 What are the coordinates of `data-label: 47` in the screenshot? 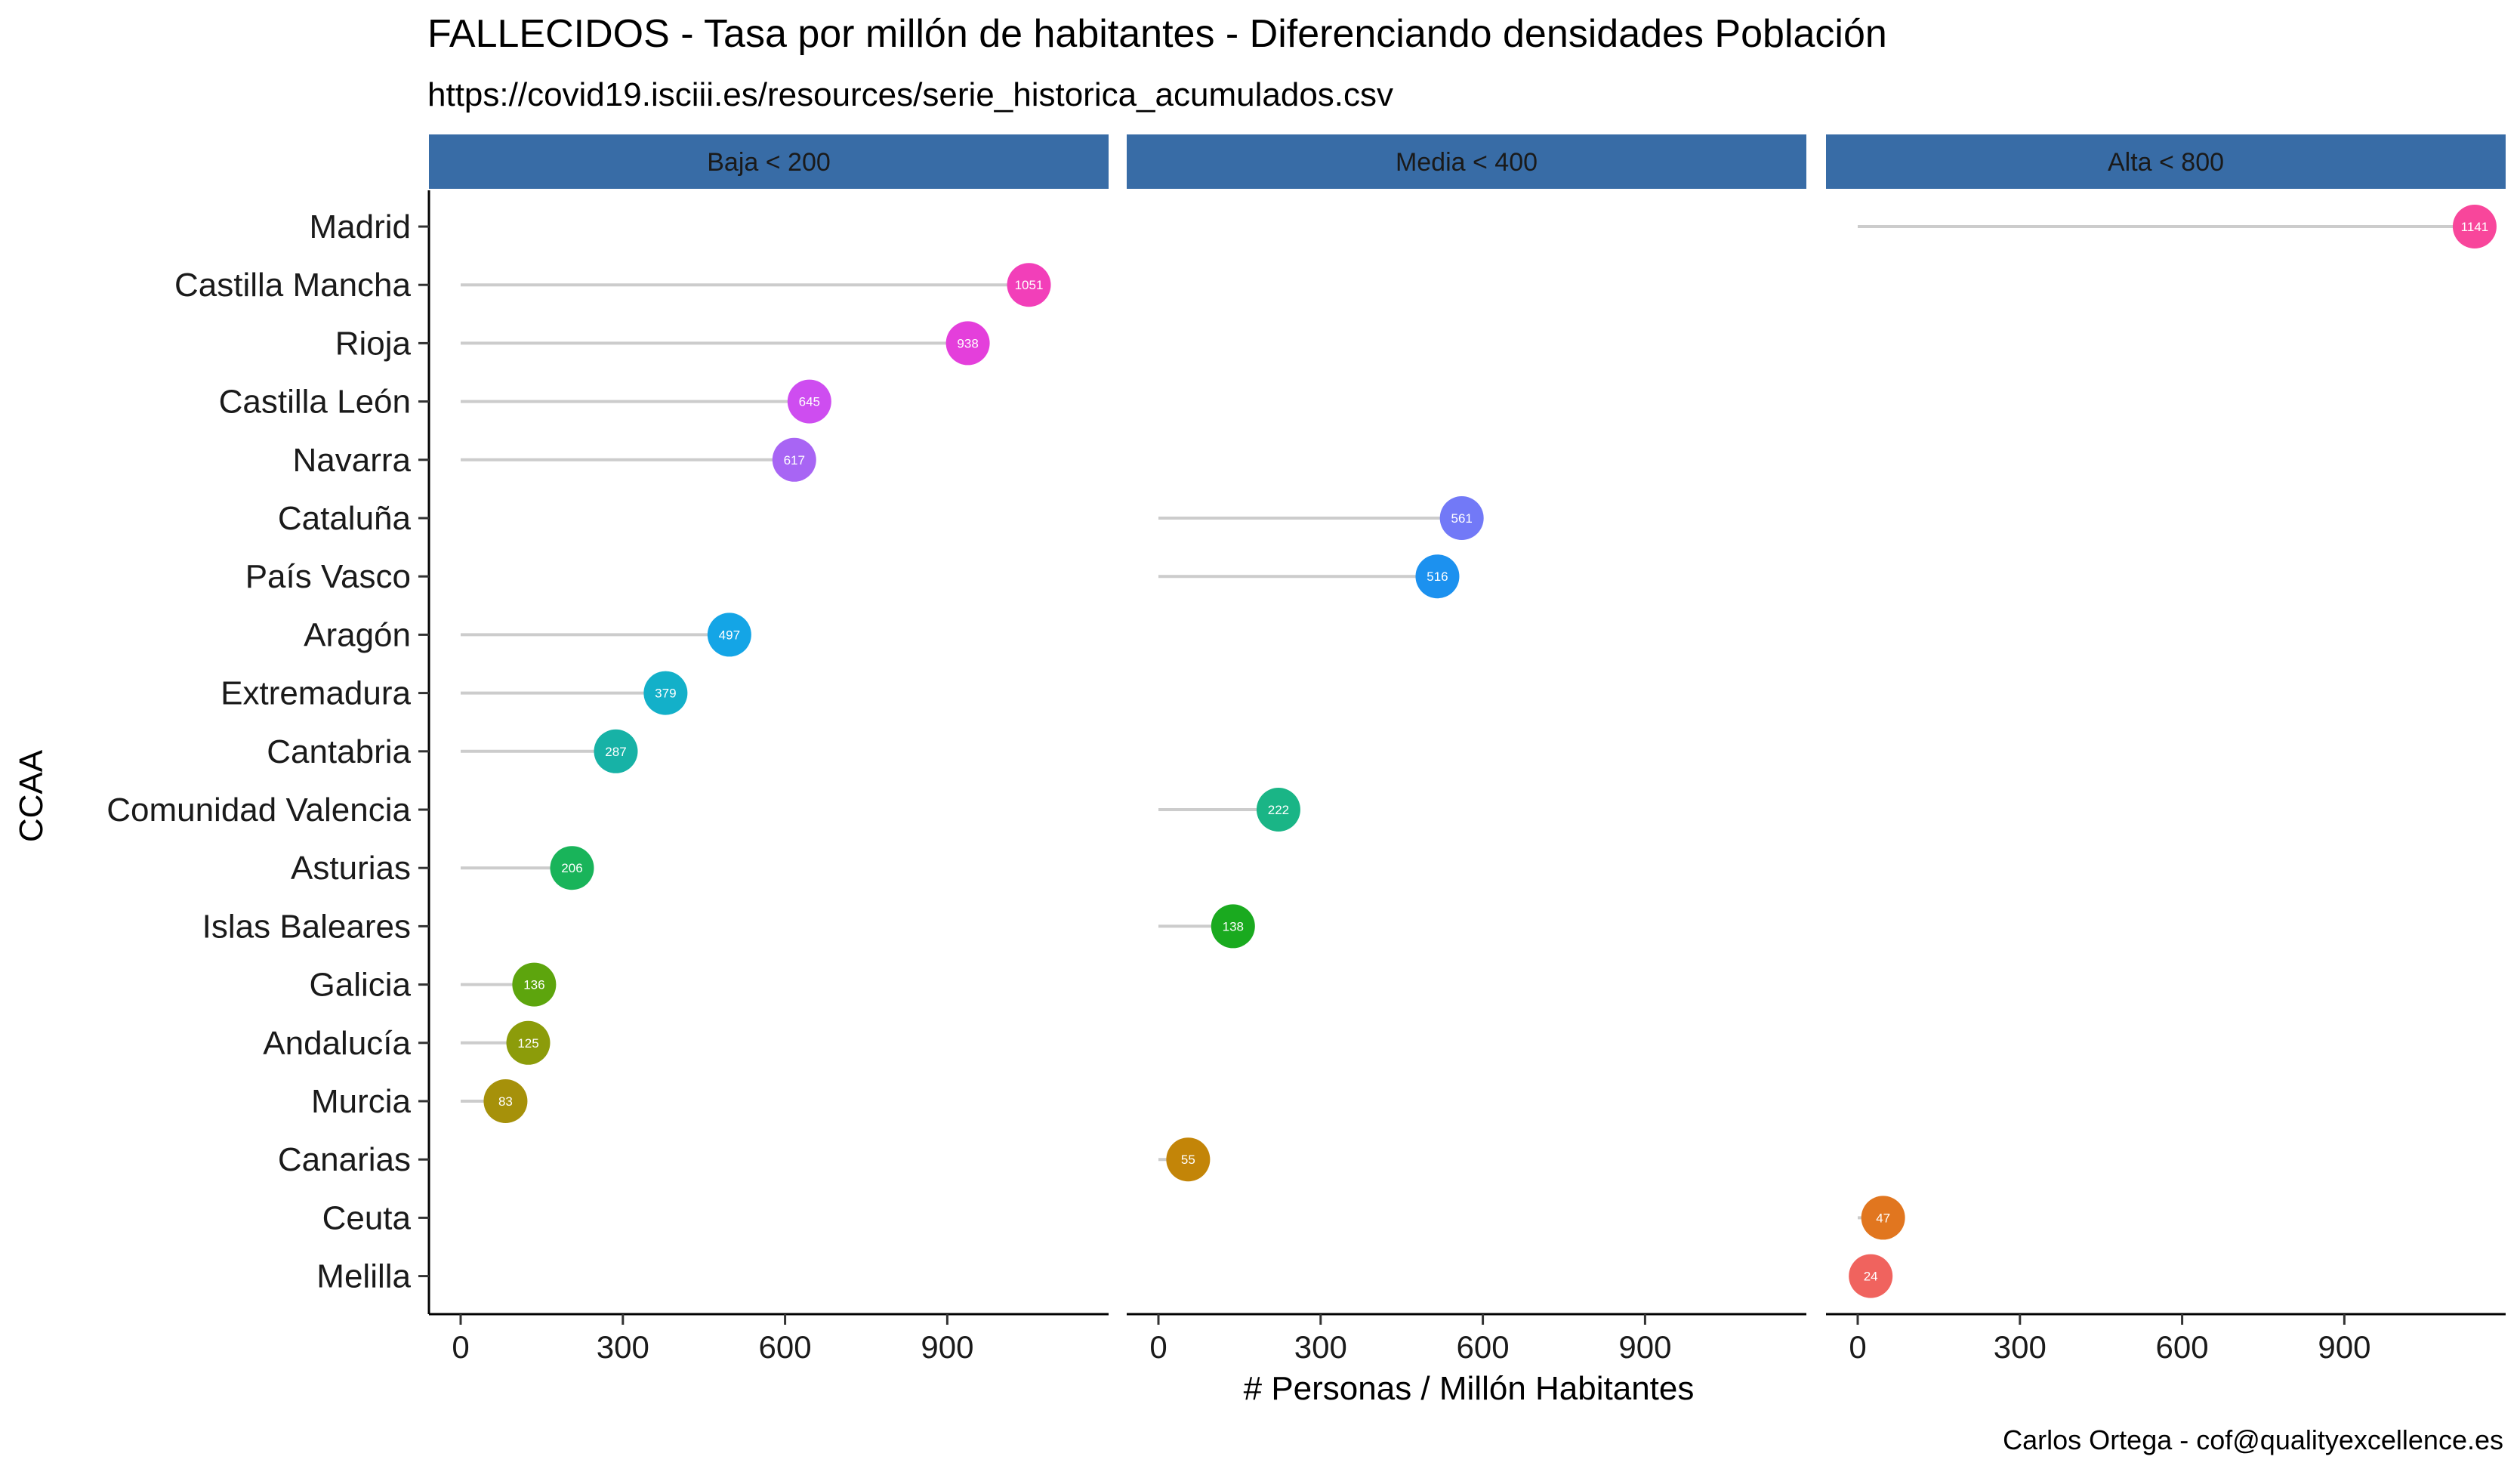 It's located at (1883, 1218).